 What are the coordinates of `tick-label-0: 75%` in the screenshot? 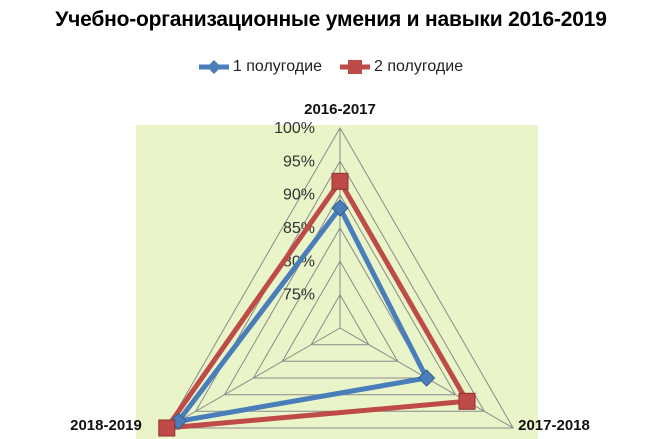 It's located at (299, 295).